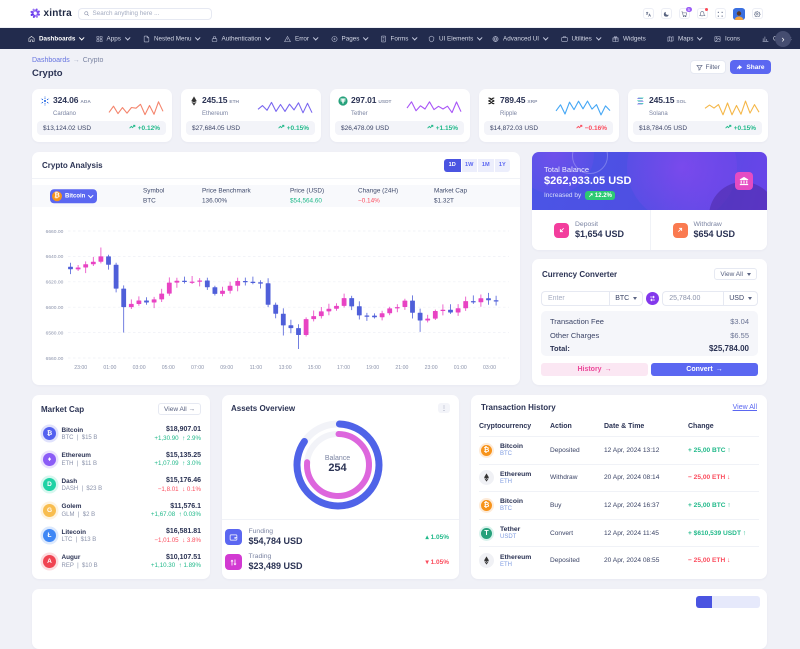  I want to click on svg-text: 17:00, so click(343, 368).